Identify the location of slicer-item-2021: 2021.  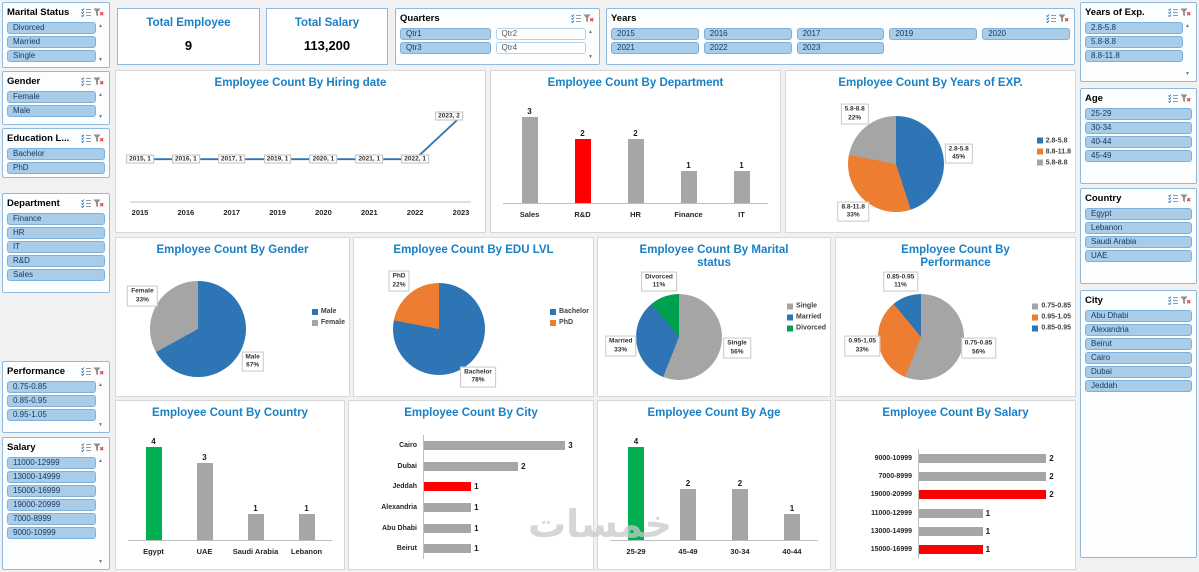
(655, 48).